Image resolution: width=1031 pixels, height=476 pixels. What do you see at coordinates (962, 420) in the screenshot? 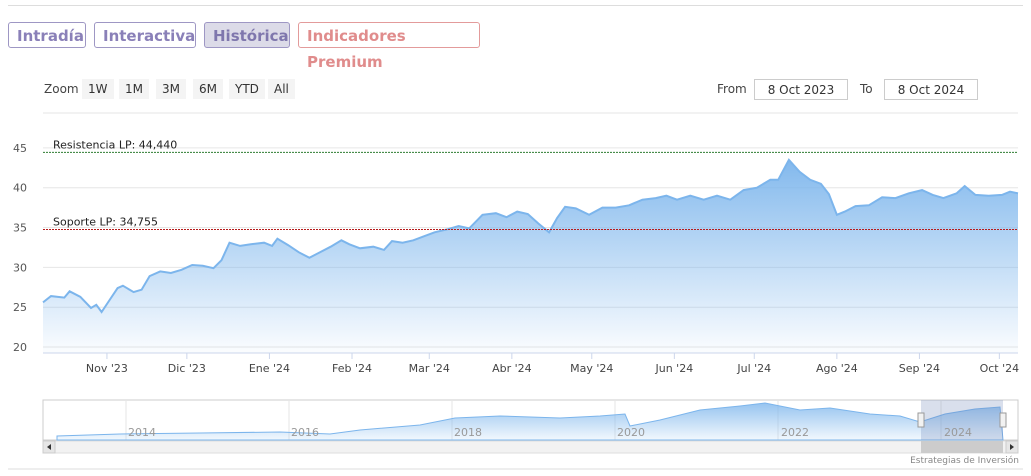
I see `navigator-window` at bounding box center [962, 420].